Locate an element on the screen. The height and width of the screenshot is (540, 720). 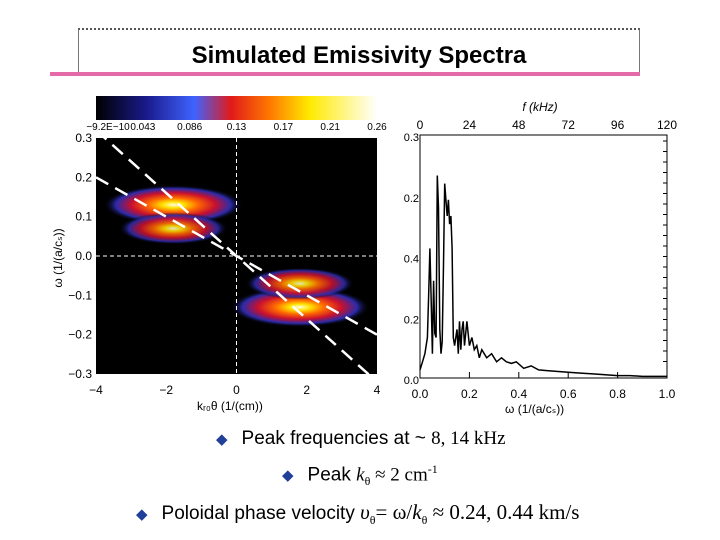
spectrum-x-tick-label: 0.8 is located at coordinates (617, 394).